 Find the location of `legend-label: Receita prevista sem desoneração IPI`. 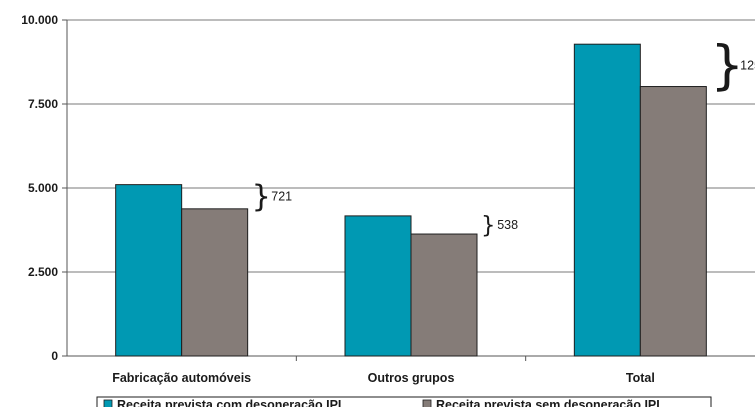

legend-label: Receita prevista sem desoneração IPI is located at coordinates (548, 402).